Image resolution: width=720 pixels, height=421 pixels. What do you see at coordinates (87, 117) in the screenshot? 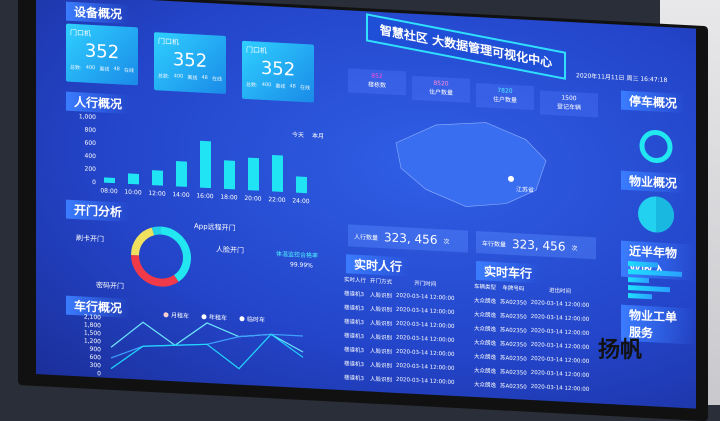
I see `y-tick-label: 1,000` at bounding box center [87, 117].